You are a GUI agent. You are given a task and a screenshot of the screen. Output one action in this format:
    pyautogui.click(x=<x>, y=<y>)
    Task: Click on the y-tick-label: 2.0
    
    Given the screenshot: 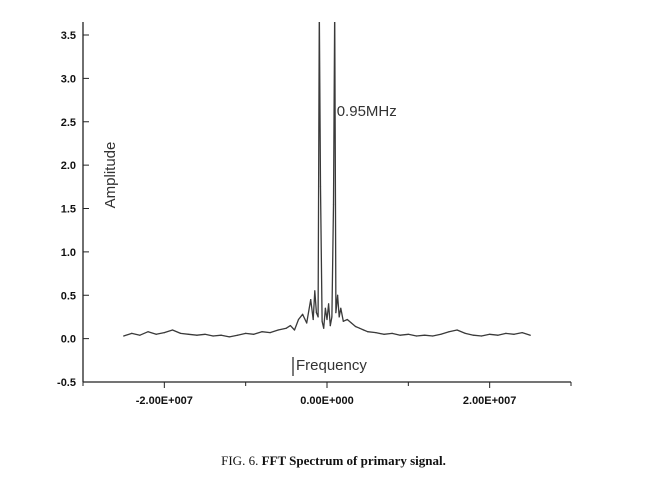 What is the action you would take?
    pyautogui.click(x=68, y=166)
    